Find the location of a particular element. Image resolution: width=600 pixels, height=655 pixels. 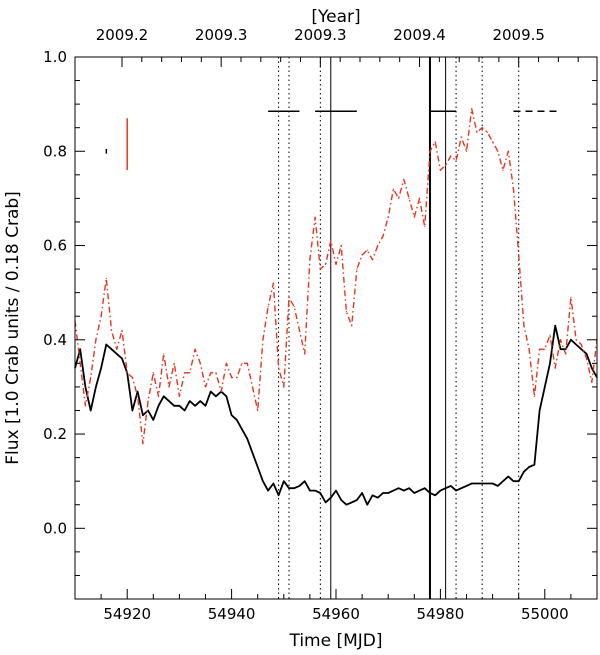

y-tick-label: 0.6 is located at coordinates (55, 246).